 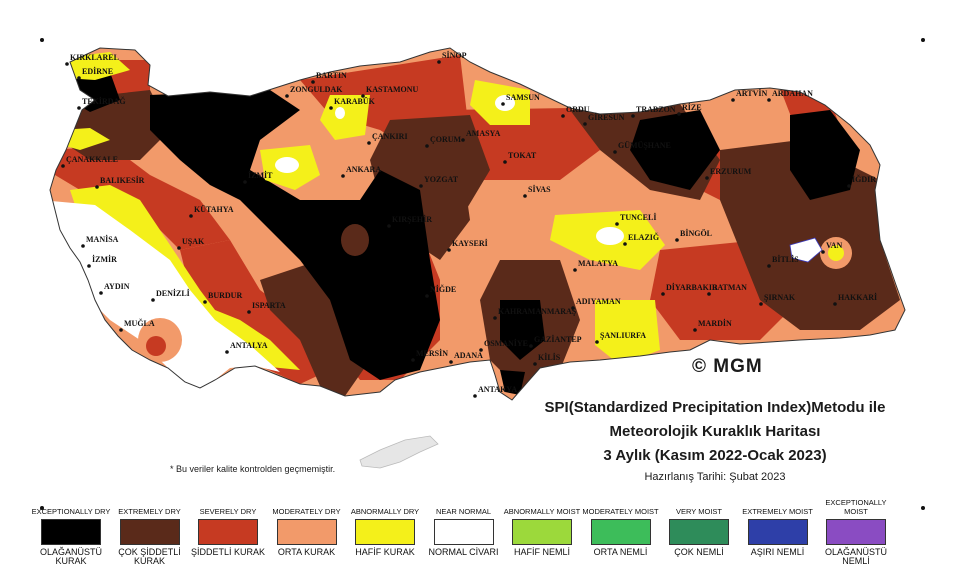 I want to click on city-label: ÇANAKKALE, so click(x=92, y=159).